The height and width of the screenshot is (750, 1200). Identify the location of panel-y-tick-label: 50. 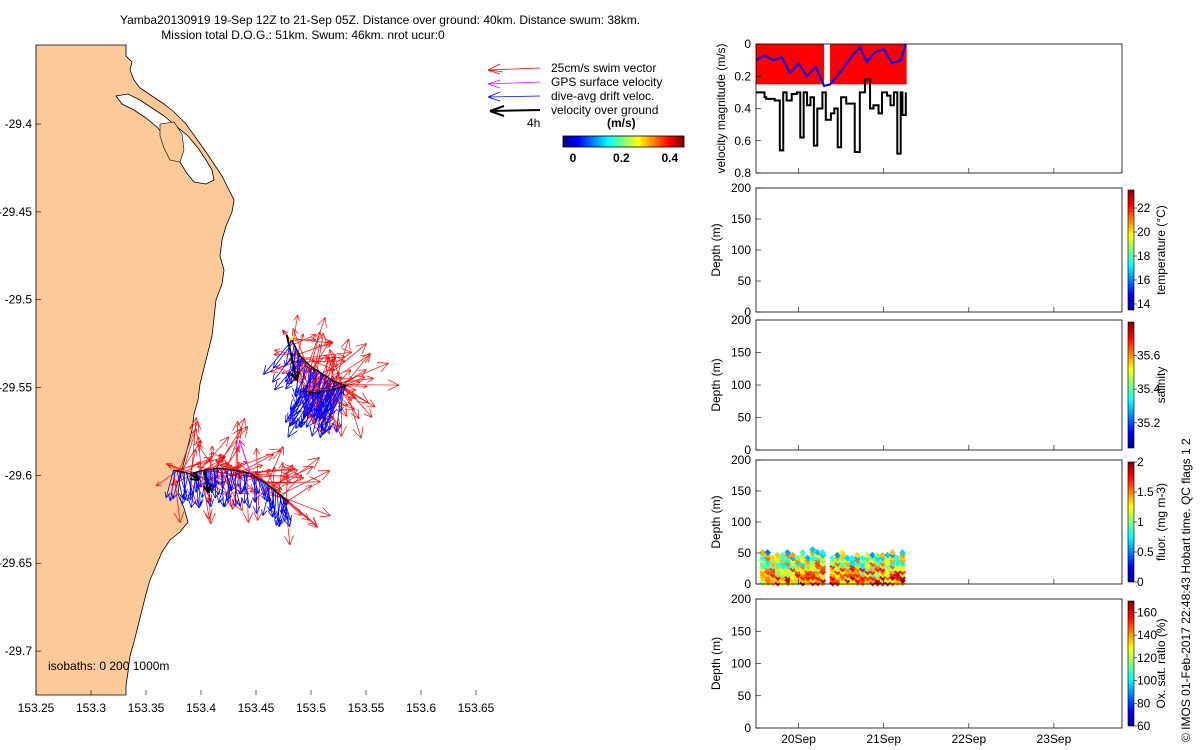
(745, 418).